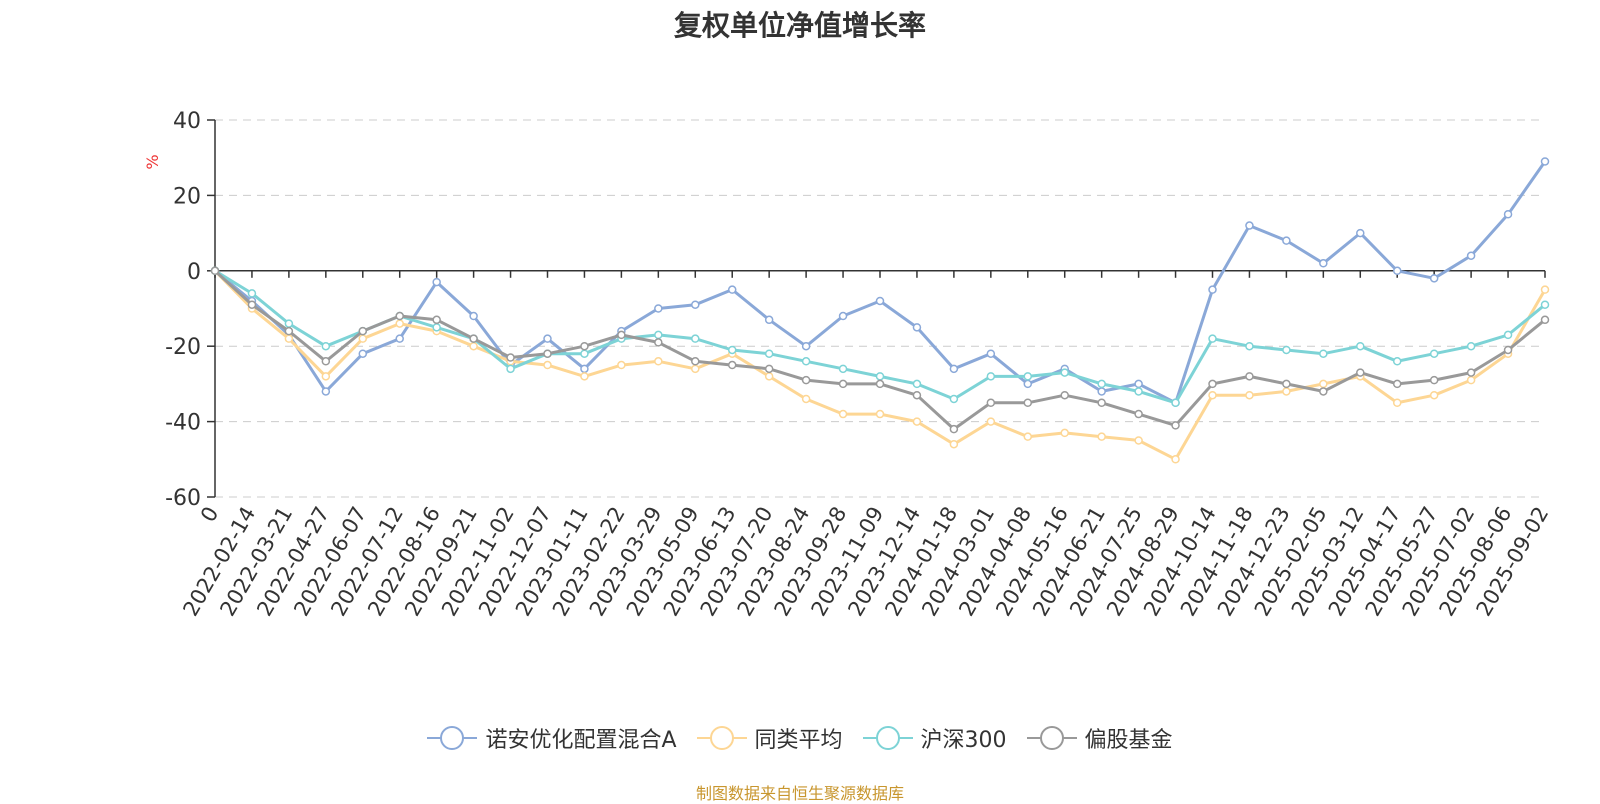  I want to click on y-tick-label: 20, so click(187, 196).